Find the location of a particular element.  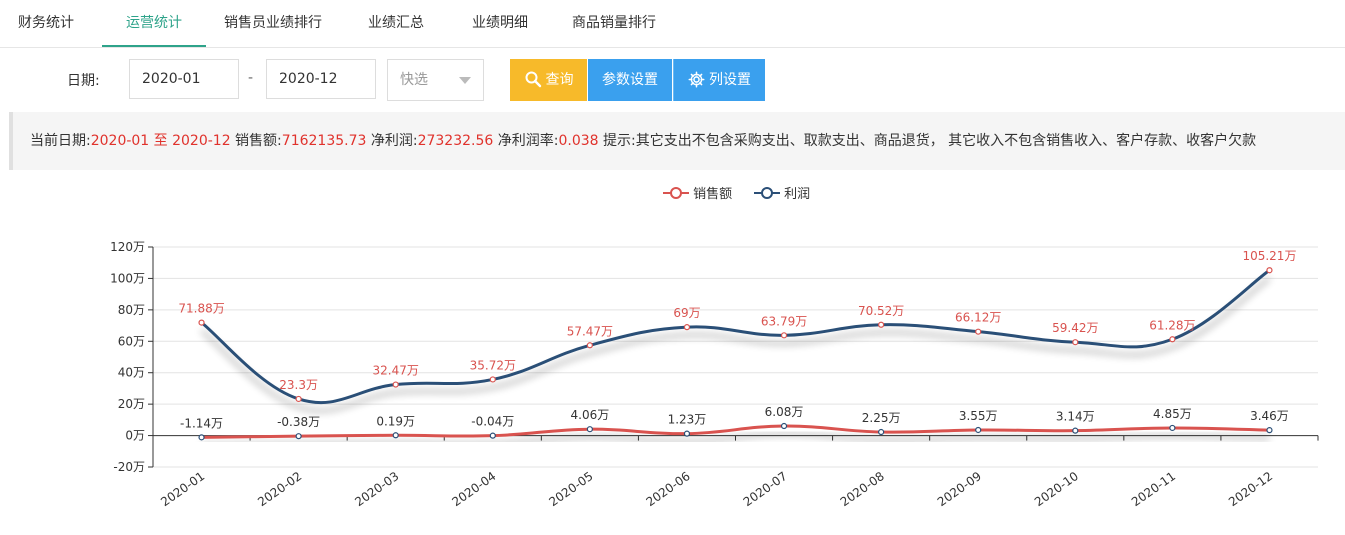

sales-data-label: 71.88万 is located at coordinates (201, 309).